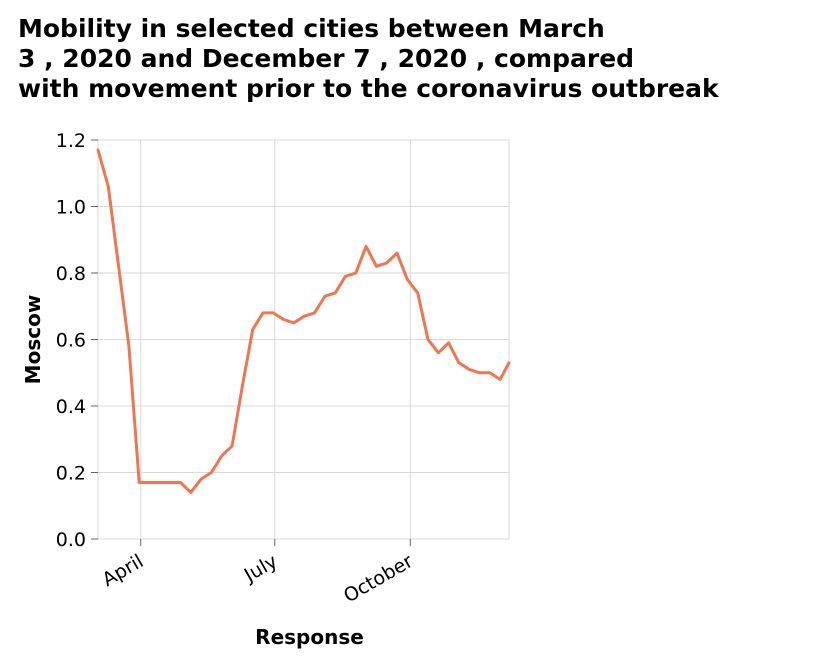  Describe the element at coordinates (71, 274) in the screenshot. I see `y-tick-label: 0.8` at that location.